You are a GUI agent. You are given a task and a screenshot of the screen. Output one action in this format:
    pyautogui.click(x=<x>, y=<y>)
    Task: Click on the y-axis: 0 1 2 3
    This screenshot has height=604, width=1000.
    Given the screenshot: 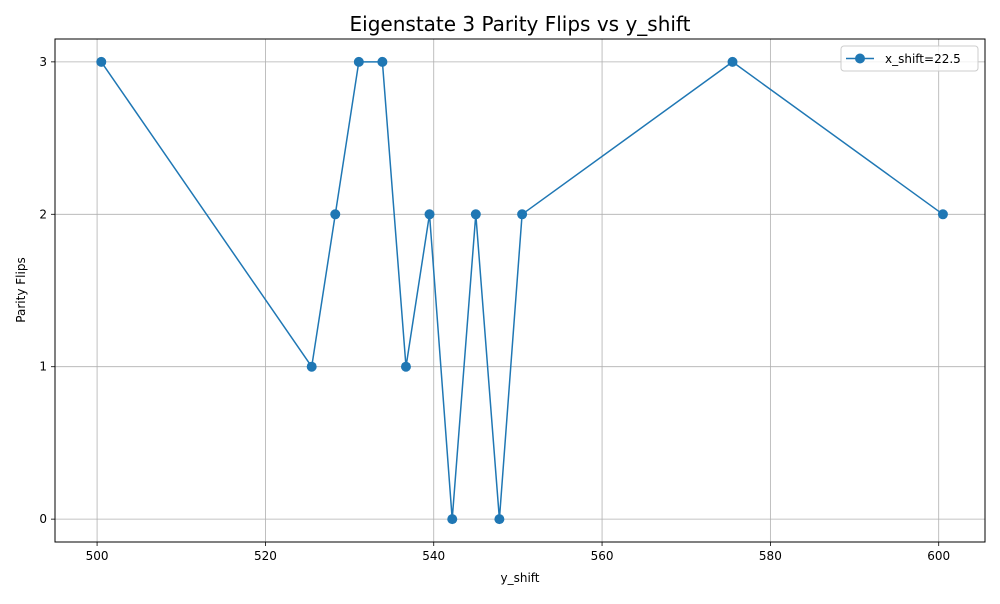 What is the action you would take?
    pyautogui.click(x=47, y=290)
    